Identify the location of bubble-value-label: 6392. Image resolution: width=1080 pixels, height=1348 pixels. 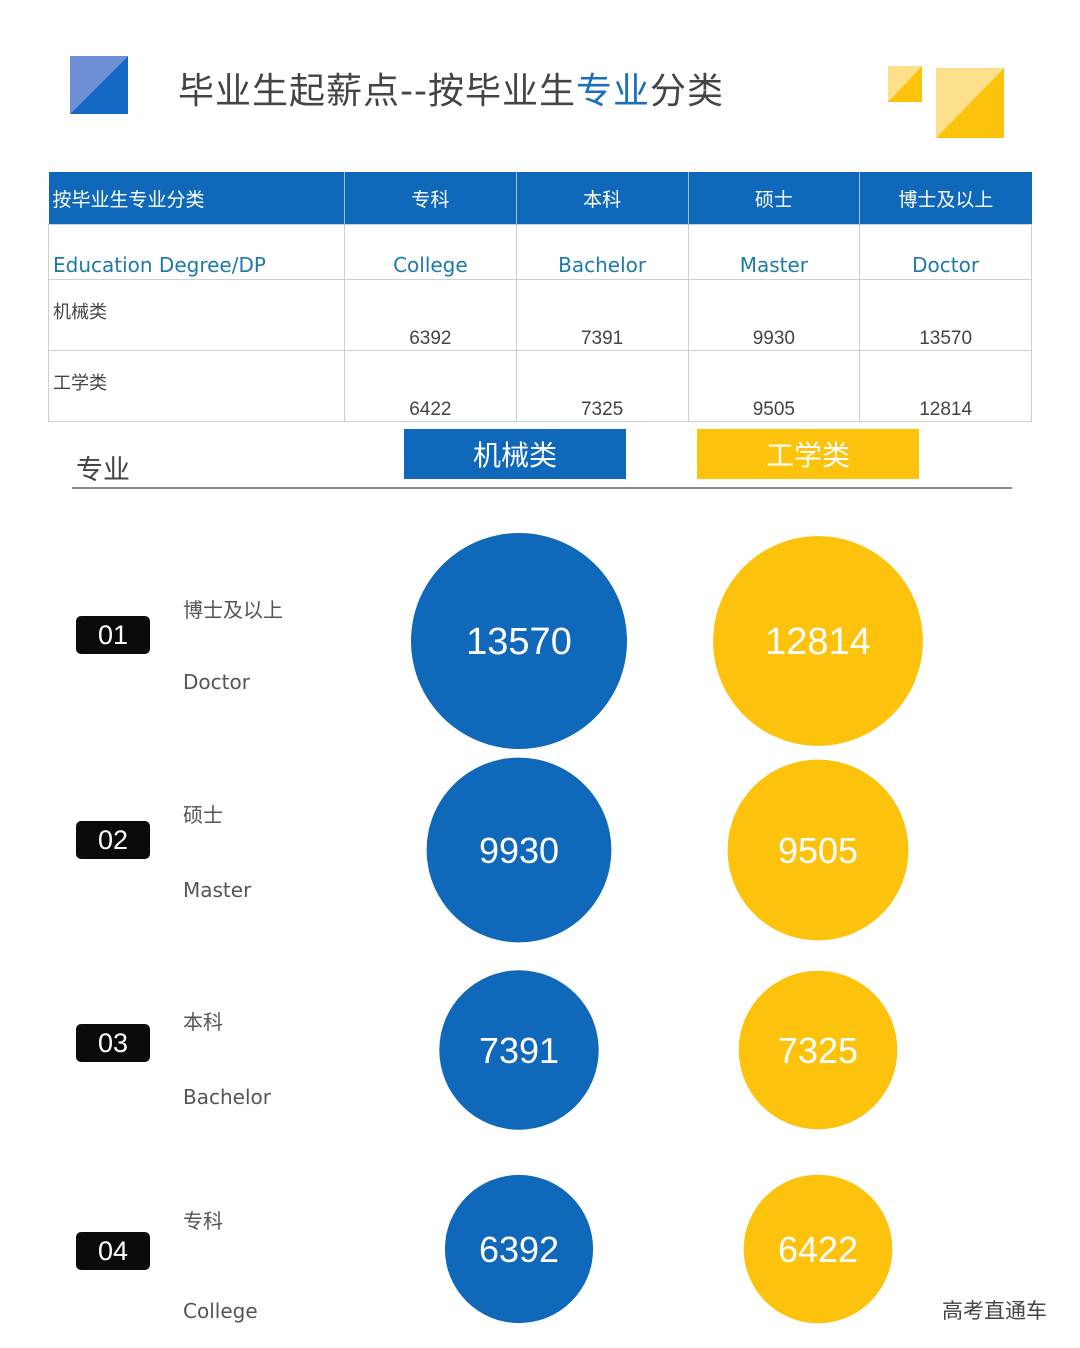
(519, 1249).